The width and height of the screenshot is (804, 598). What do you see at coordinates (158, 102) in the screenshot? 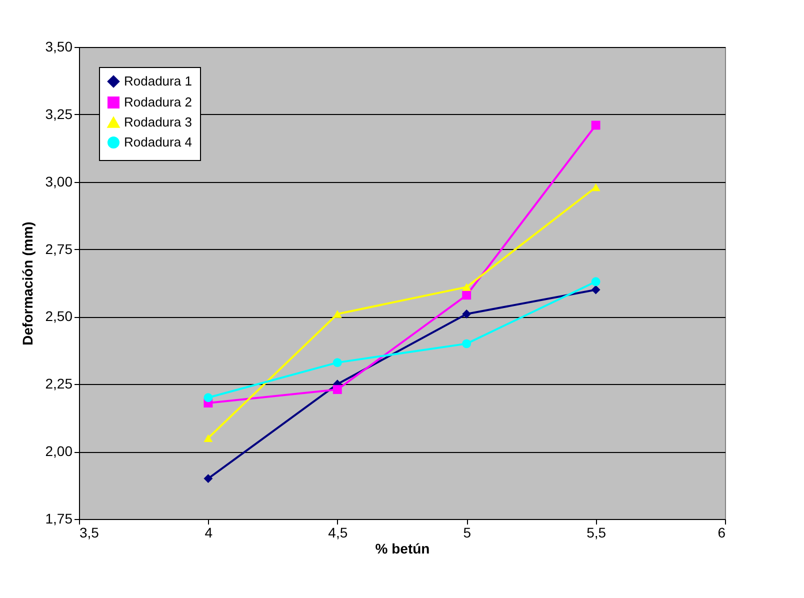
I see `legend-label: Rodadura 2` at bounding box center [158, 102].